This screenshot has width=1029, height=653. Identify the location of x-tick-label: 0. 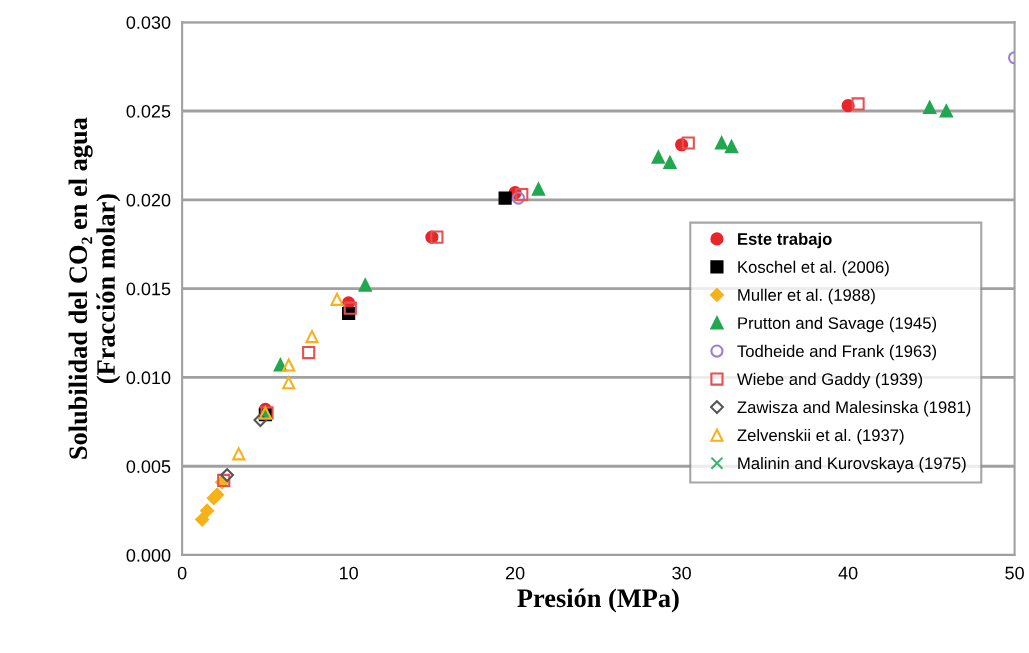
(182, 573).